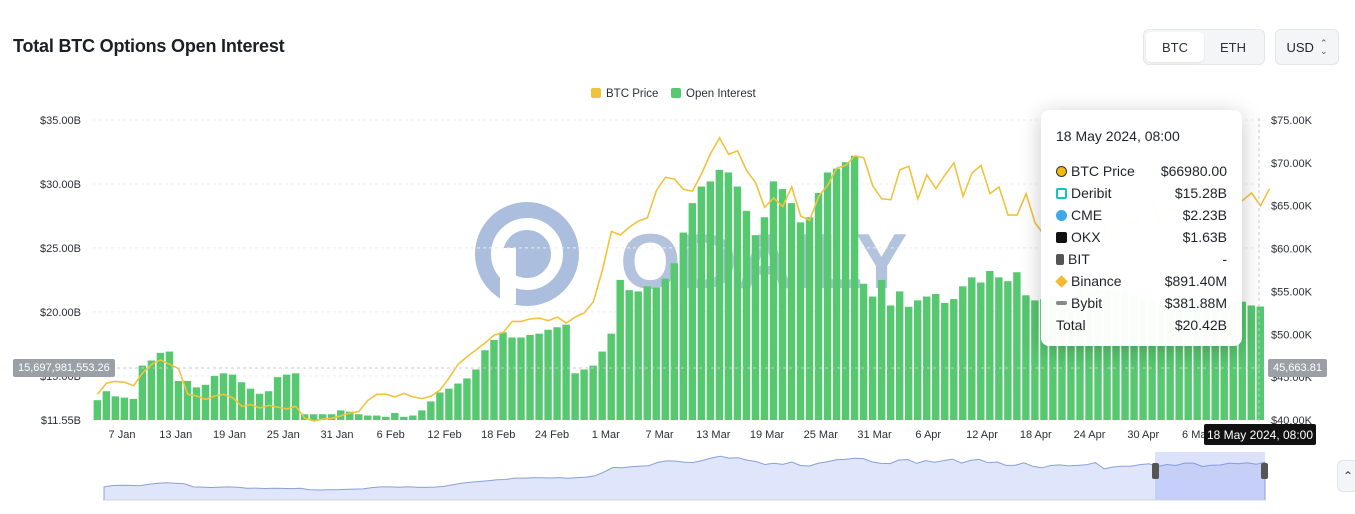  What do you see at coordinates (60, 121) in the screenshot?
I see `y-left-tick-label: $35.00B` at bounding box center [60, 121].